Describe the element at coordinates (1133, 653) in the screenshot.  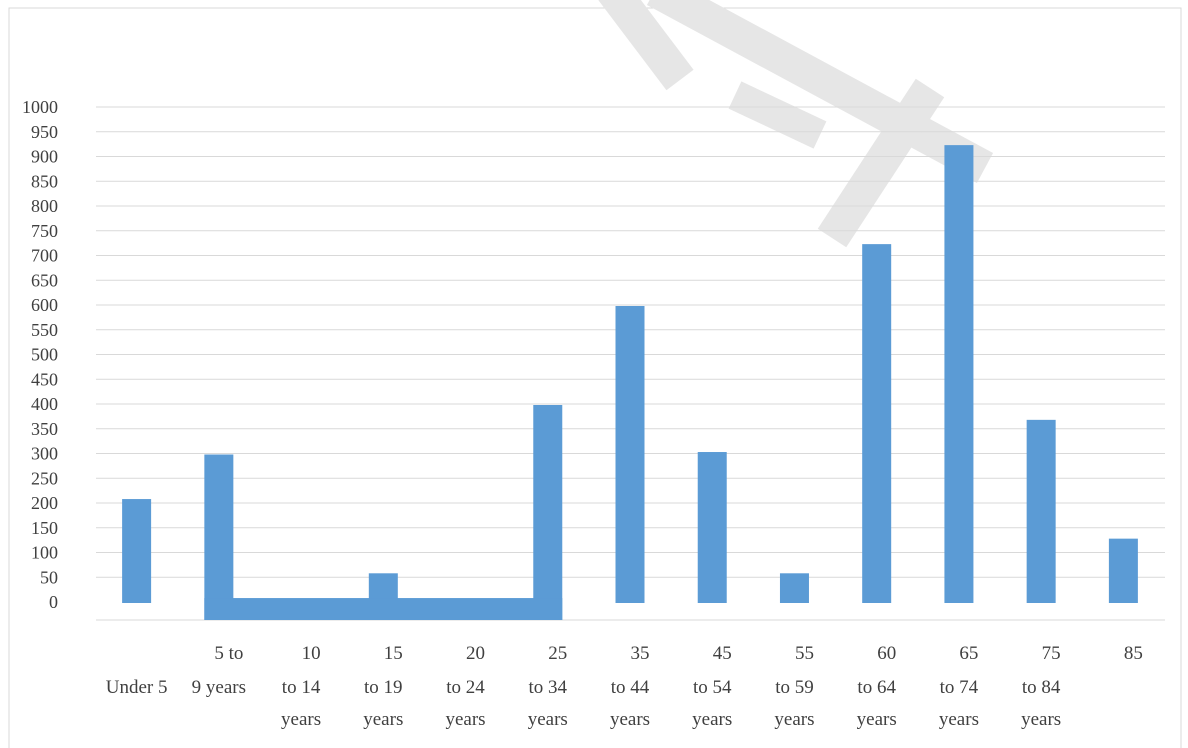
I see `x-tick-label: 85` at that location.